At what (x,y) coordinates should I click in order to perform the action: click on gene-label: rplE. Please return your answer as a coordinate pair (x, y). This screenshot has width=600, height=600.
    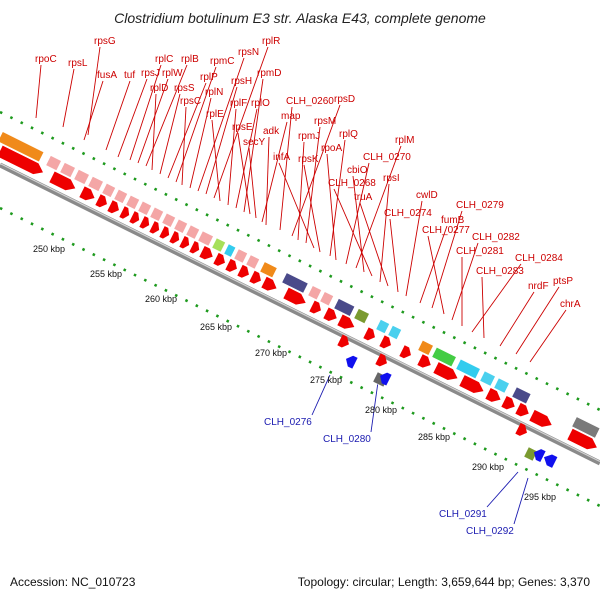
    Looking at the image, I should click on (215, 114).